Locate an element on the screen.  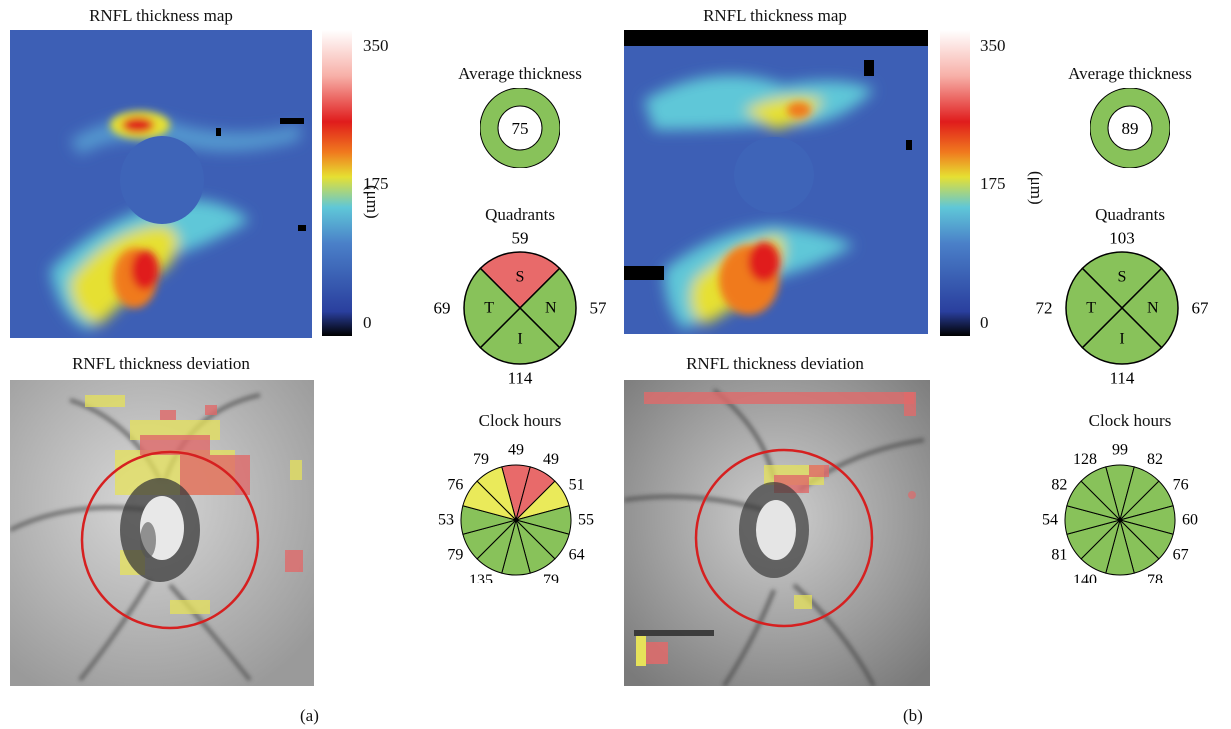
clock-hour-11-value: 79 is located at coordinates (481, 459).